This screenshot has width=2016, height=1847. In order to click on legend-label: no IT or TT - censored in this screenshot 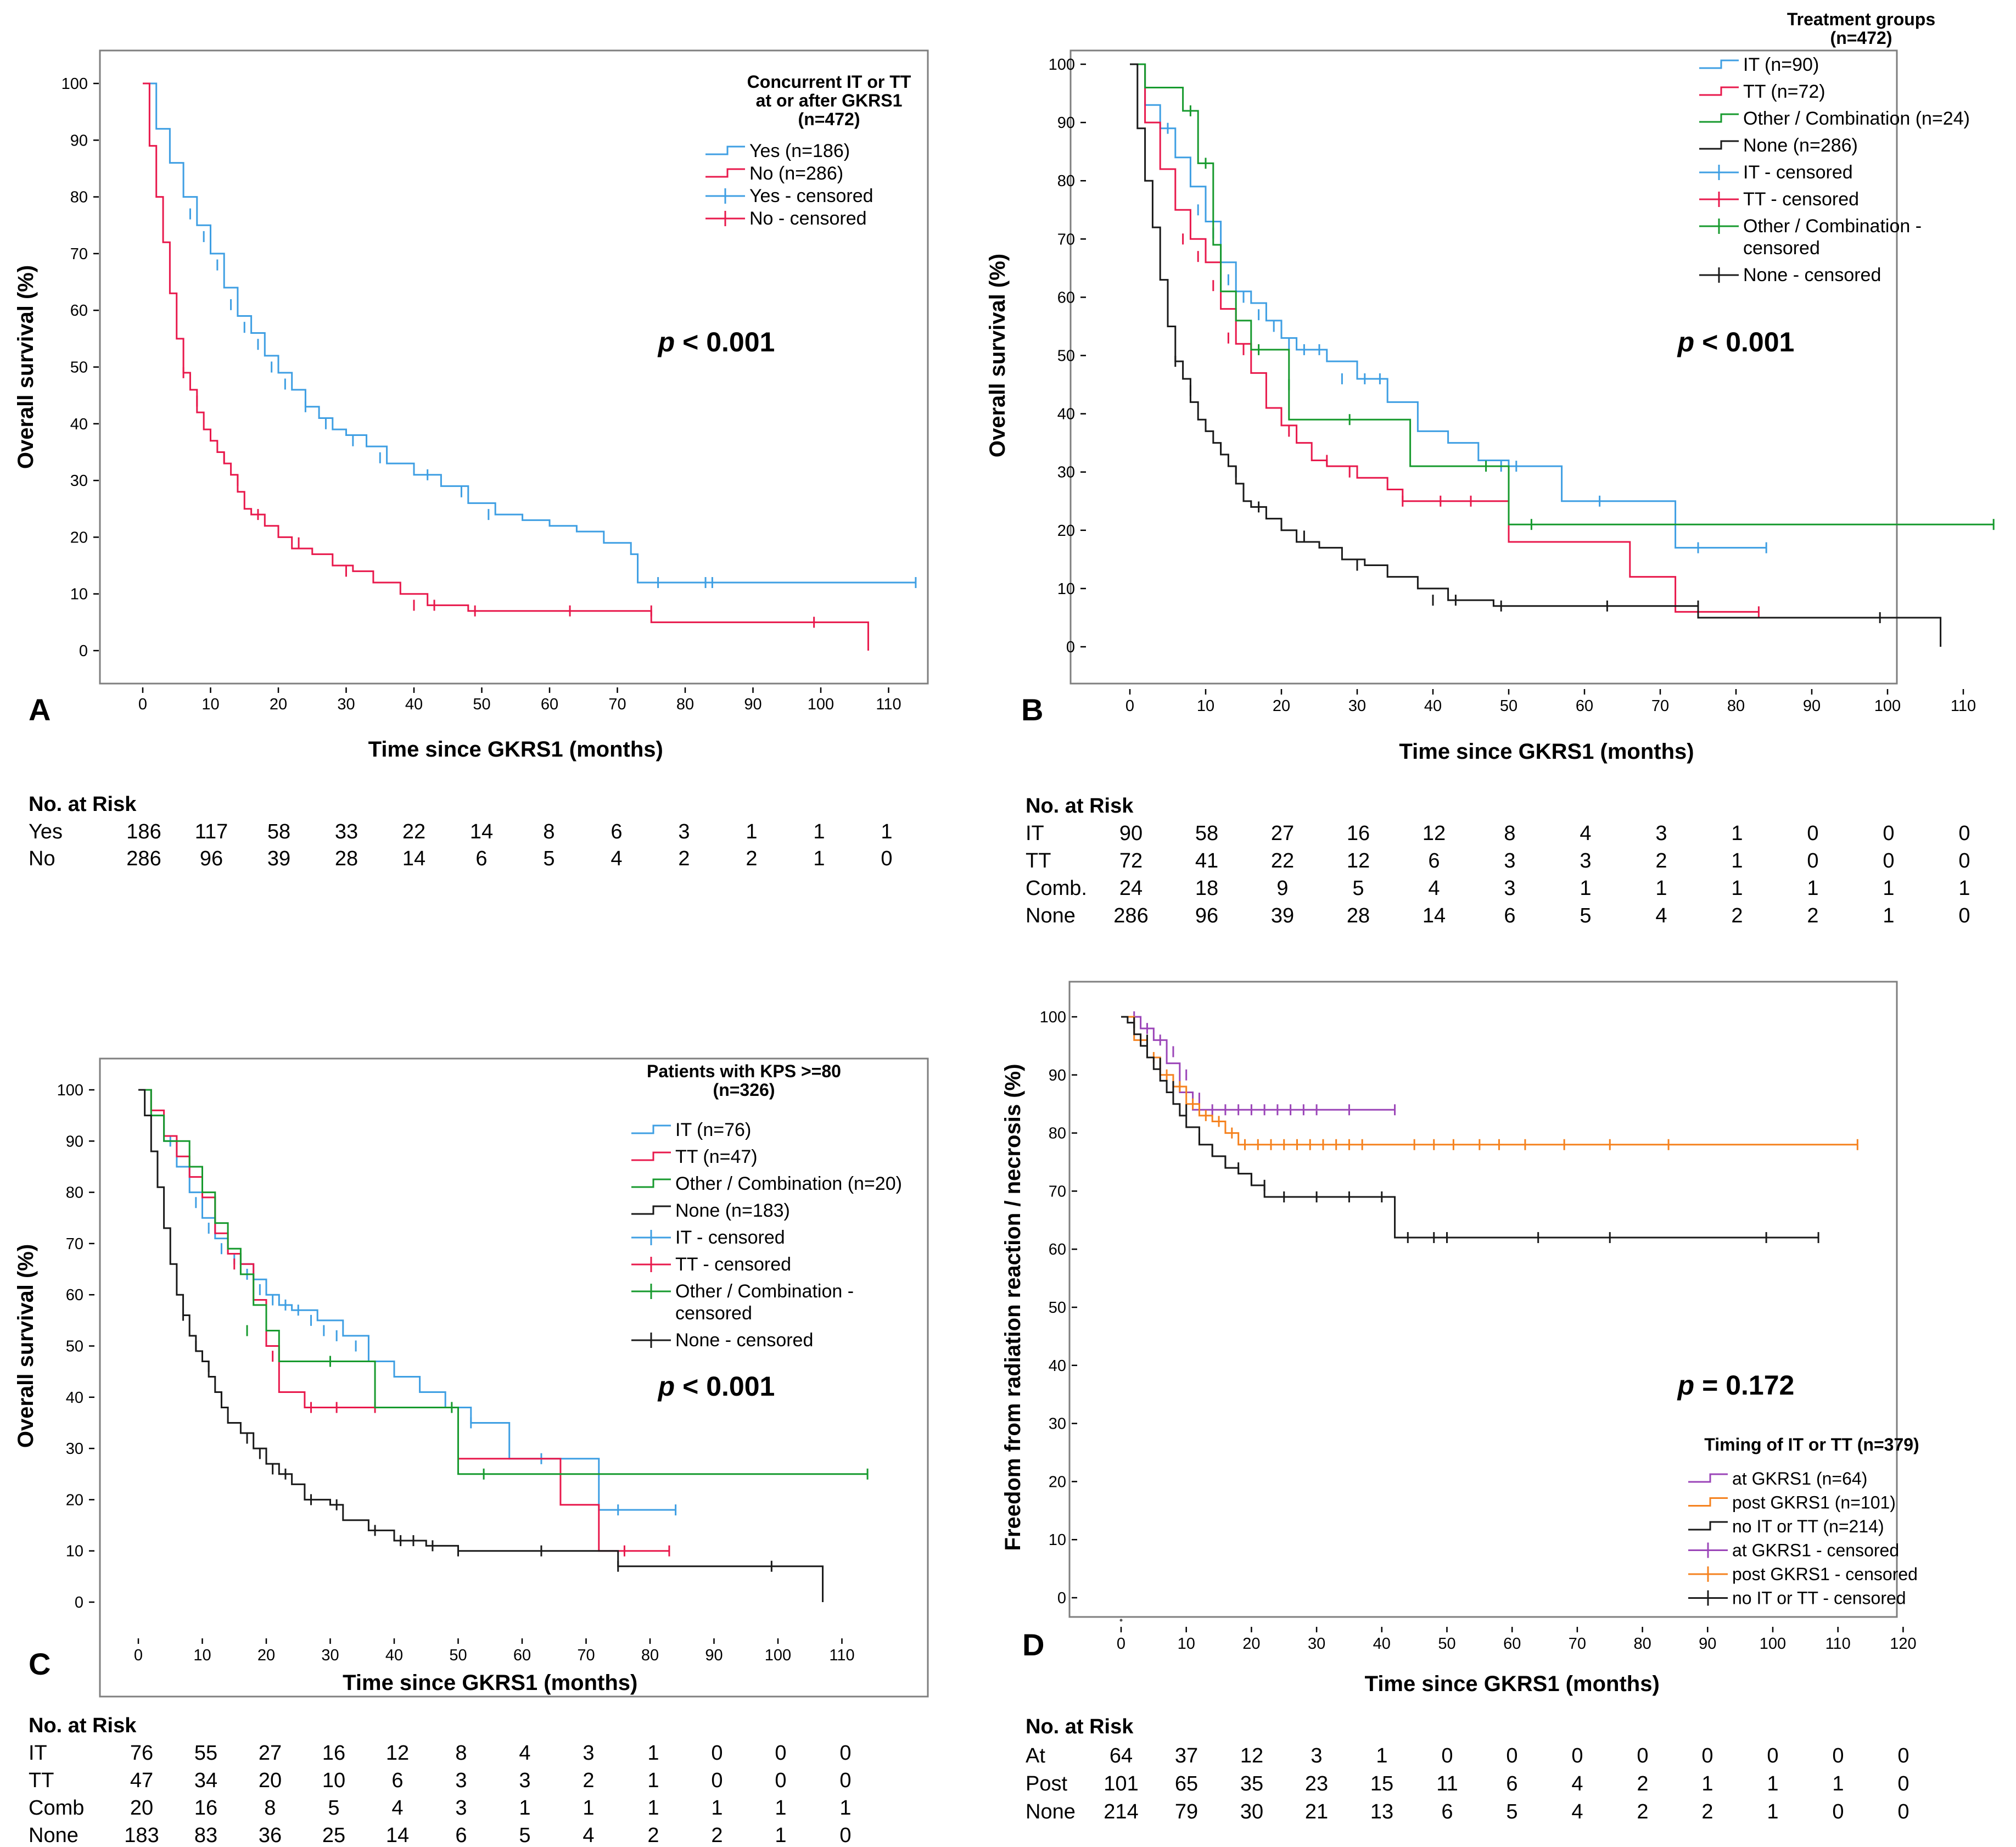, I will do `click(1819, 1598)`.